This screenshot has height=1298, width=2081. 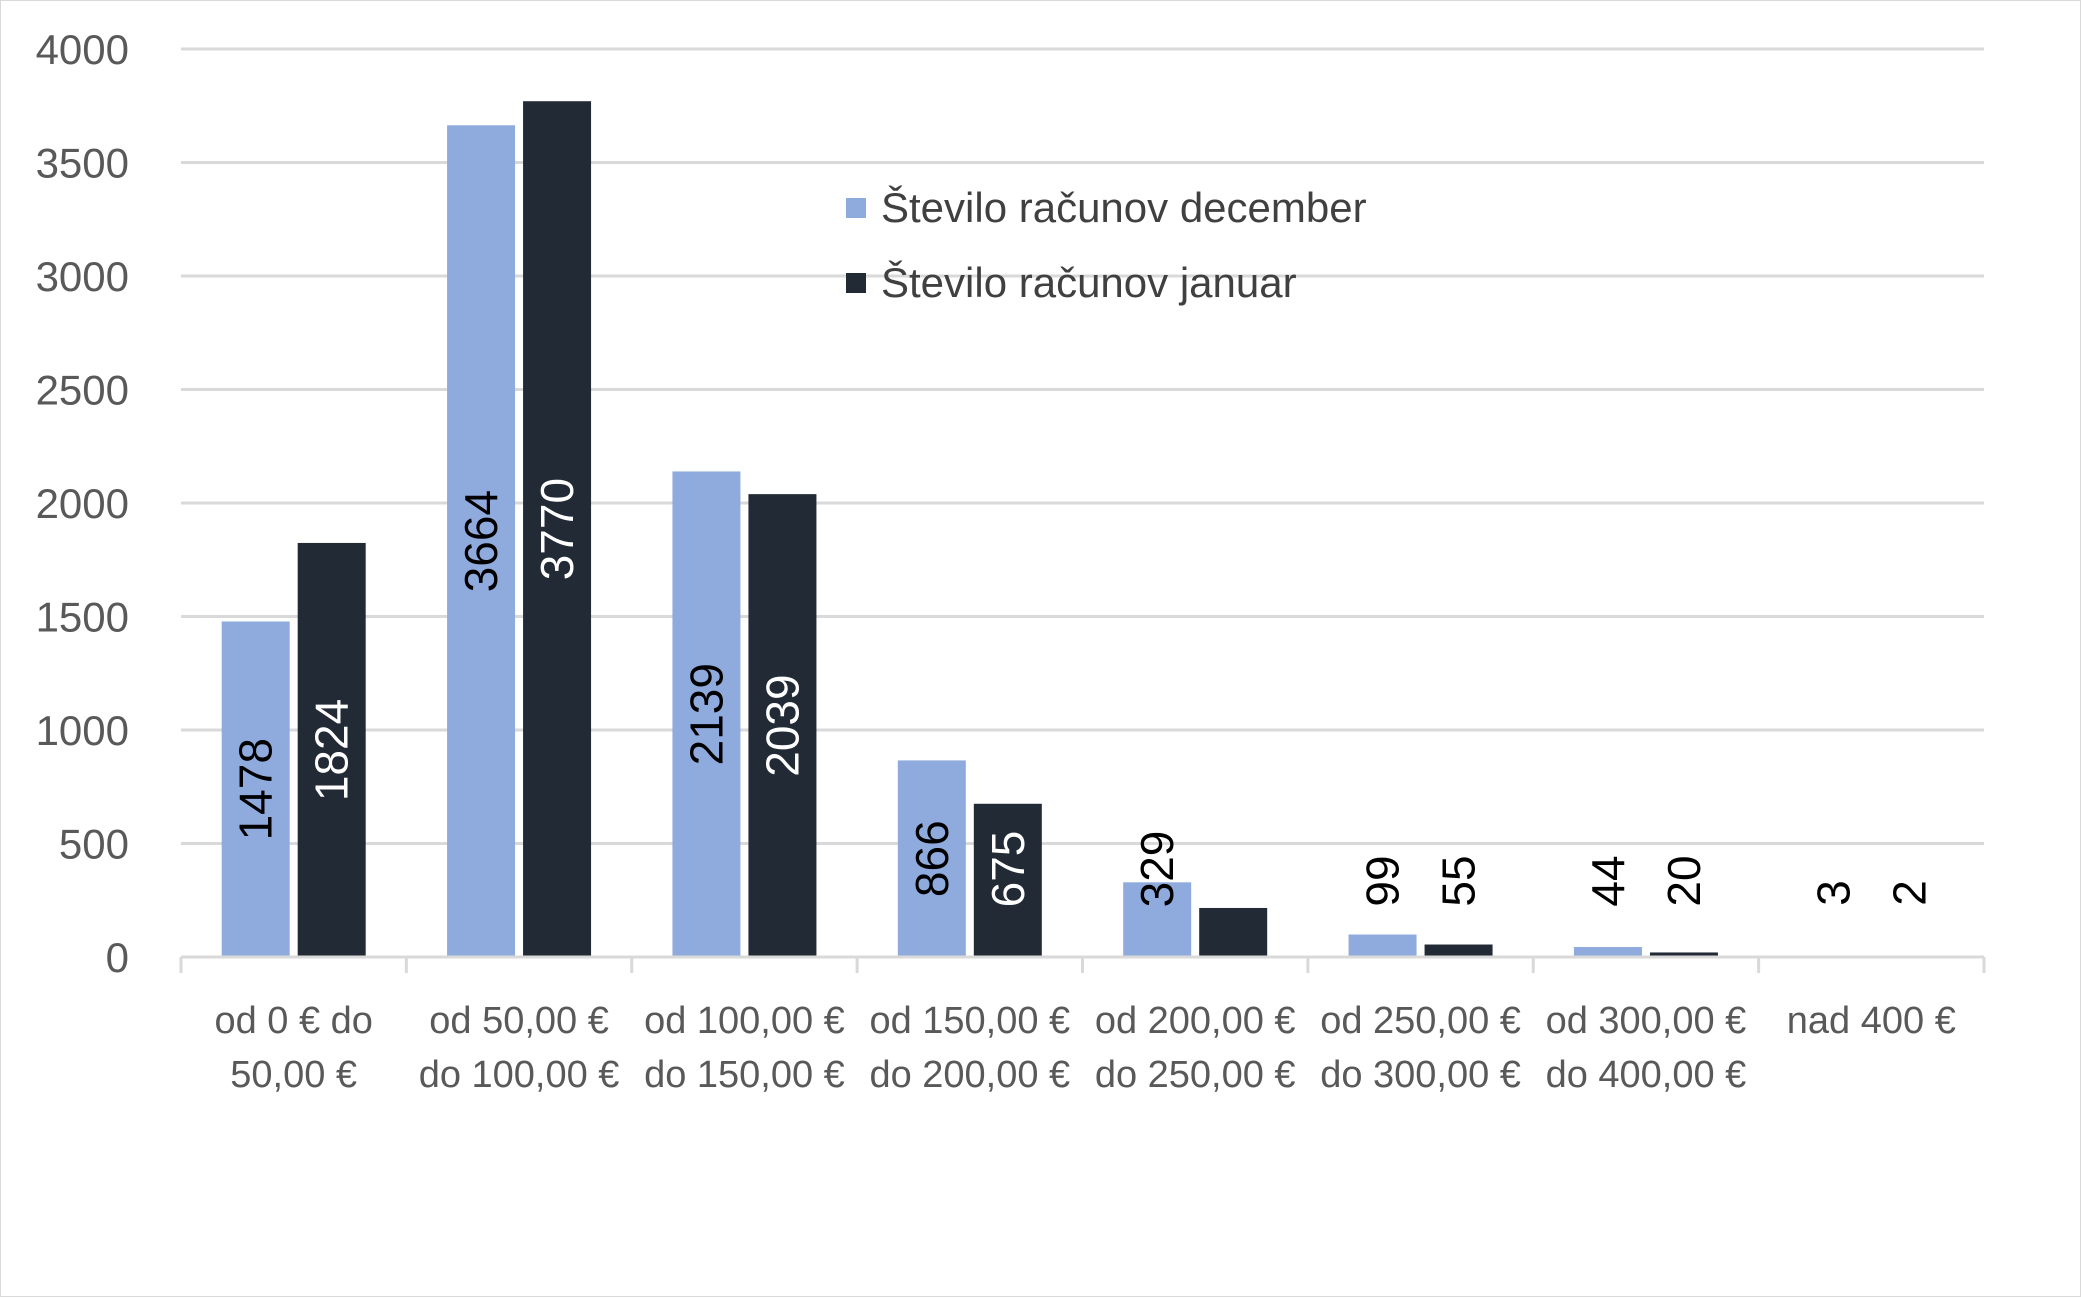 I want to click on category-label: nad 400 €, so click(x=1871, y=1021).